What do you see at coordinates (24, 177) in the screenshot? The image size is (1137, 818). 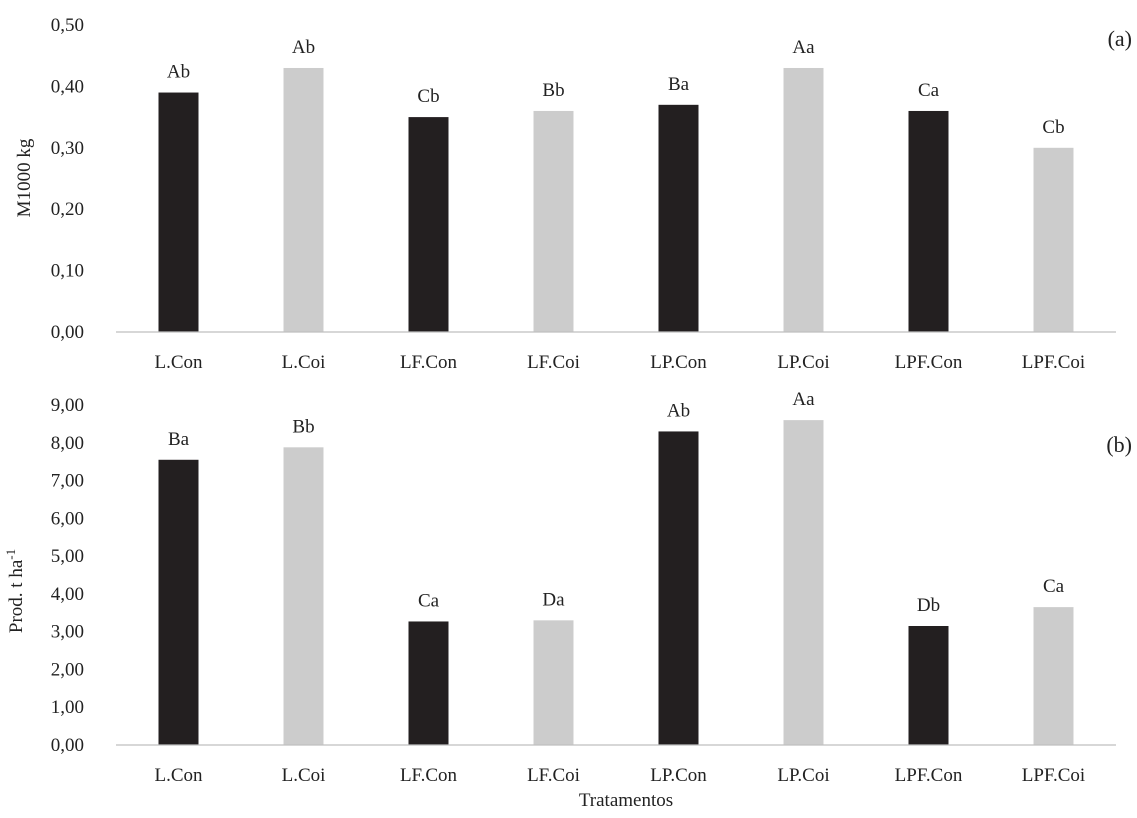 I see `y-axis-title-a: M1000 kg` at bounding box center [24, 177].